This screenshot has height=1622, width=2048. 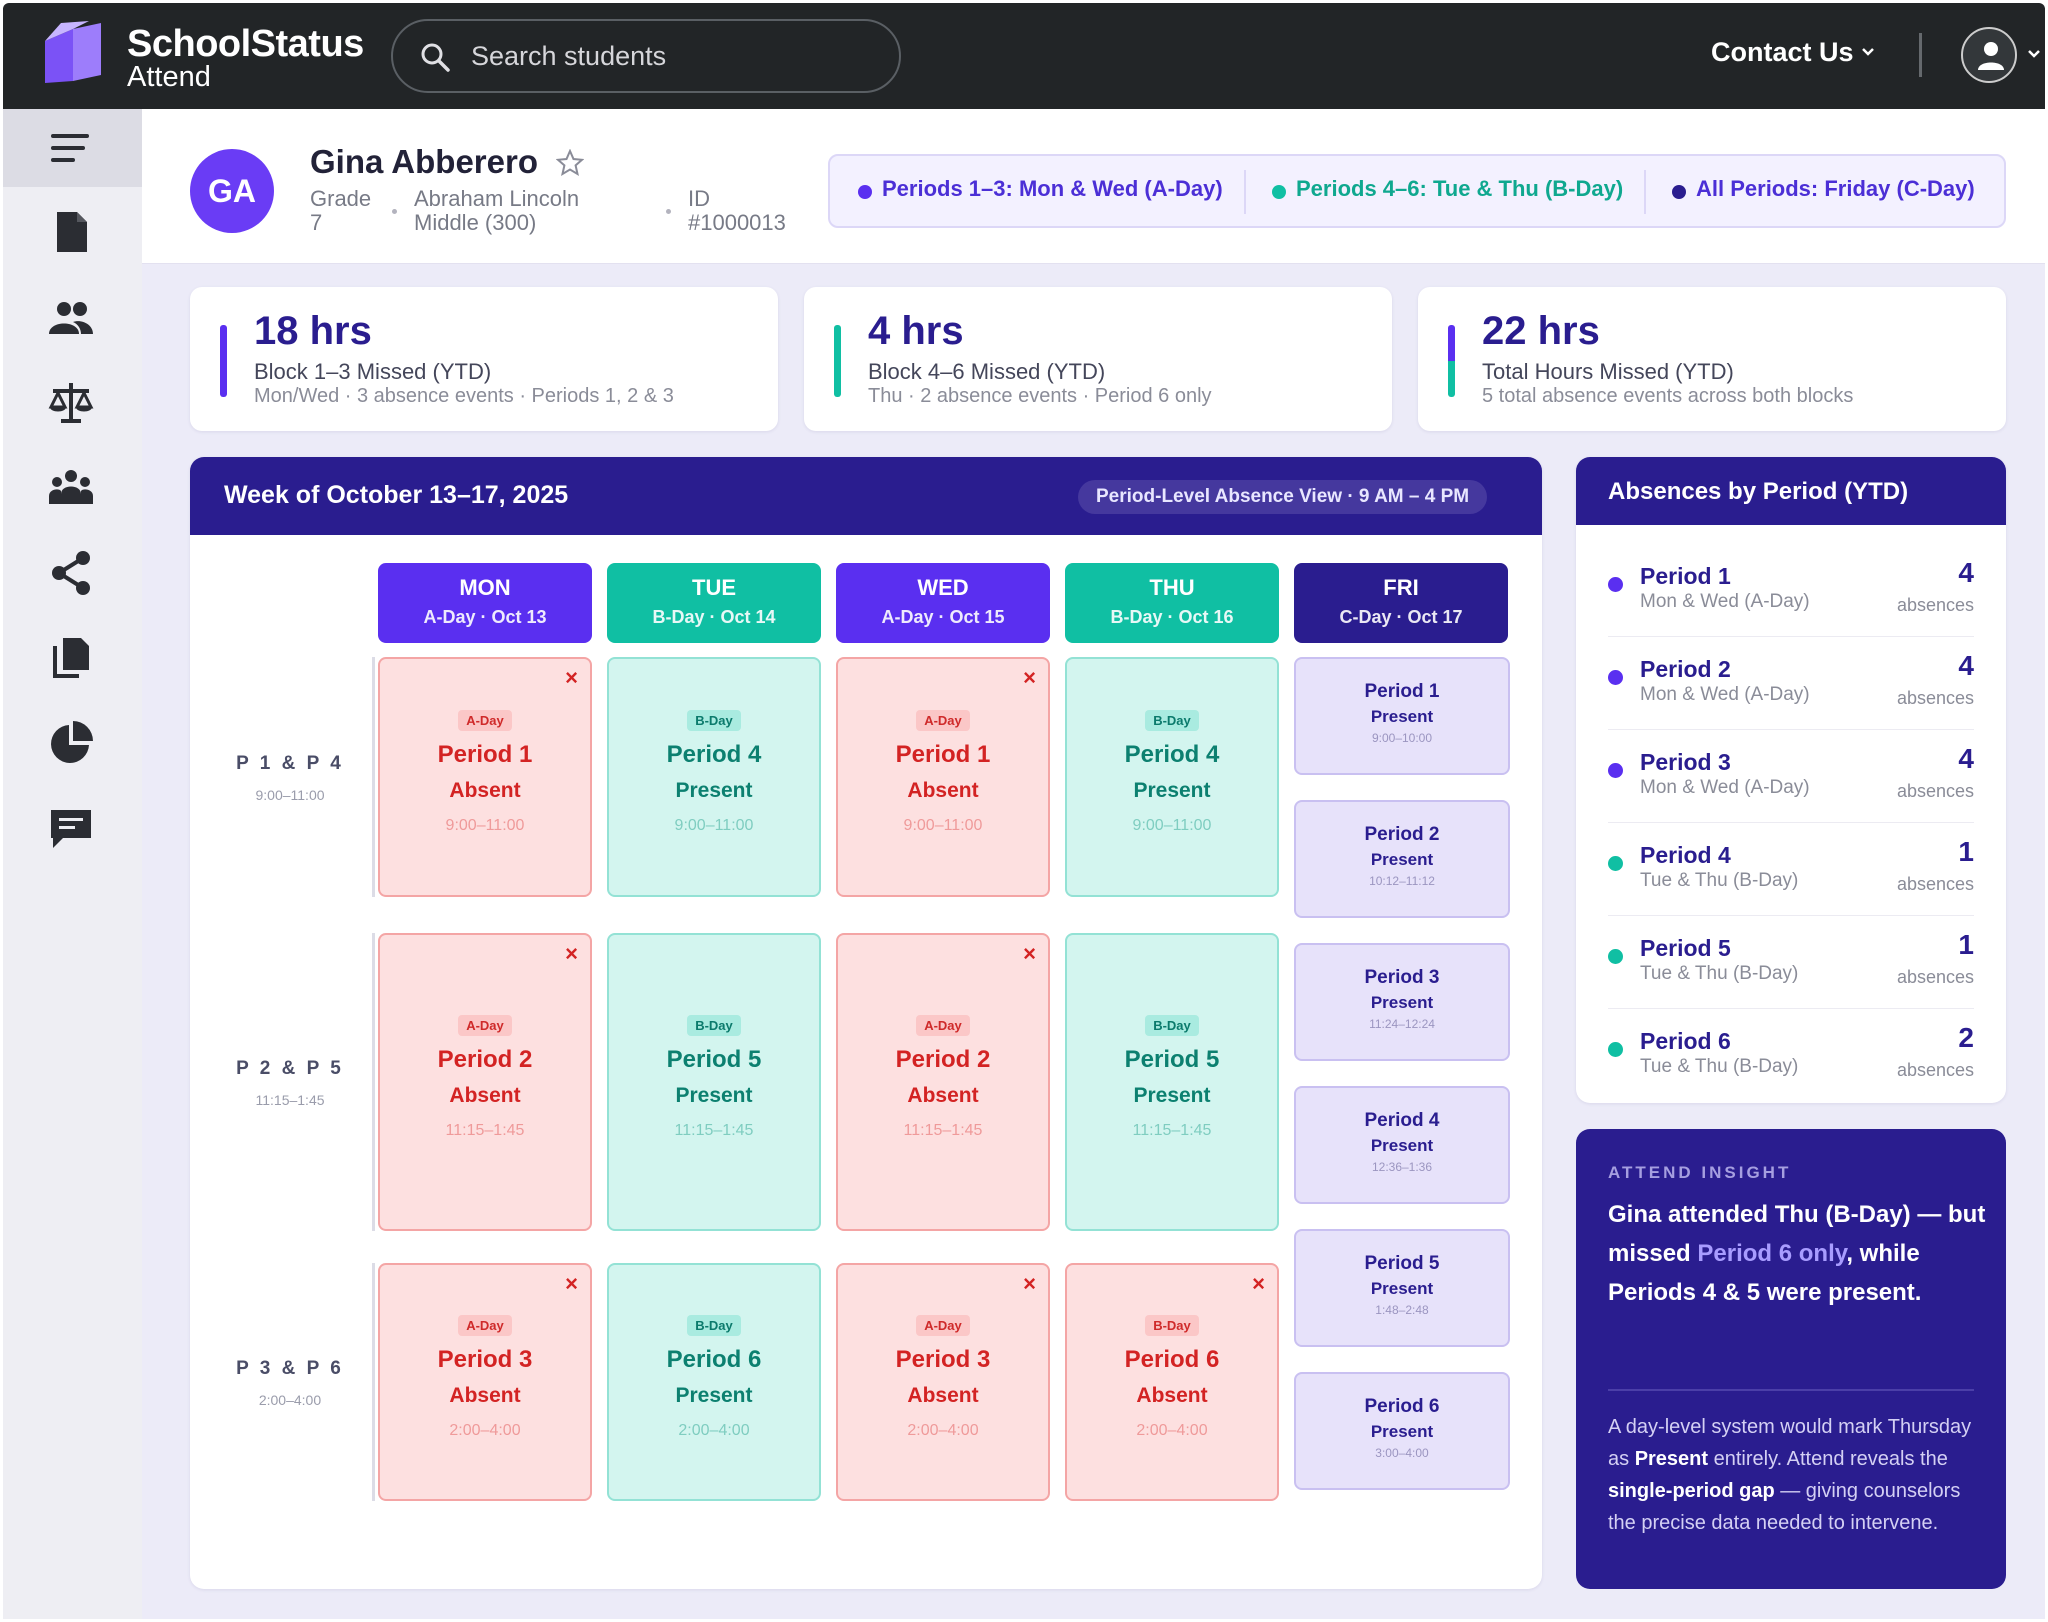 What do you see at coordinates (1172, 1382) in the screenshot?
I see `period-slot: × B-Day Period 6 Absent 2:00–4:00` at bounding box center [1172, 1382].